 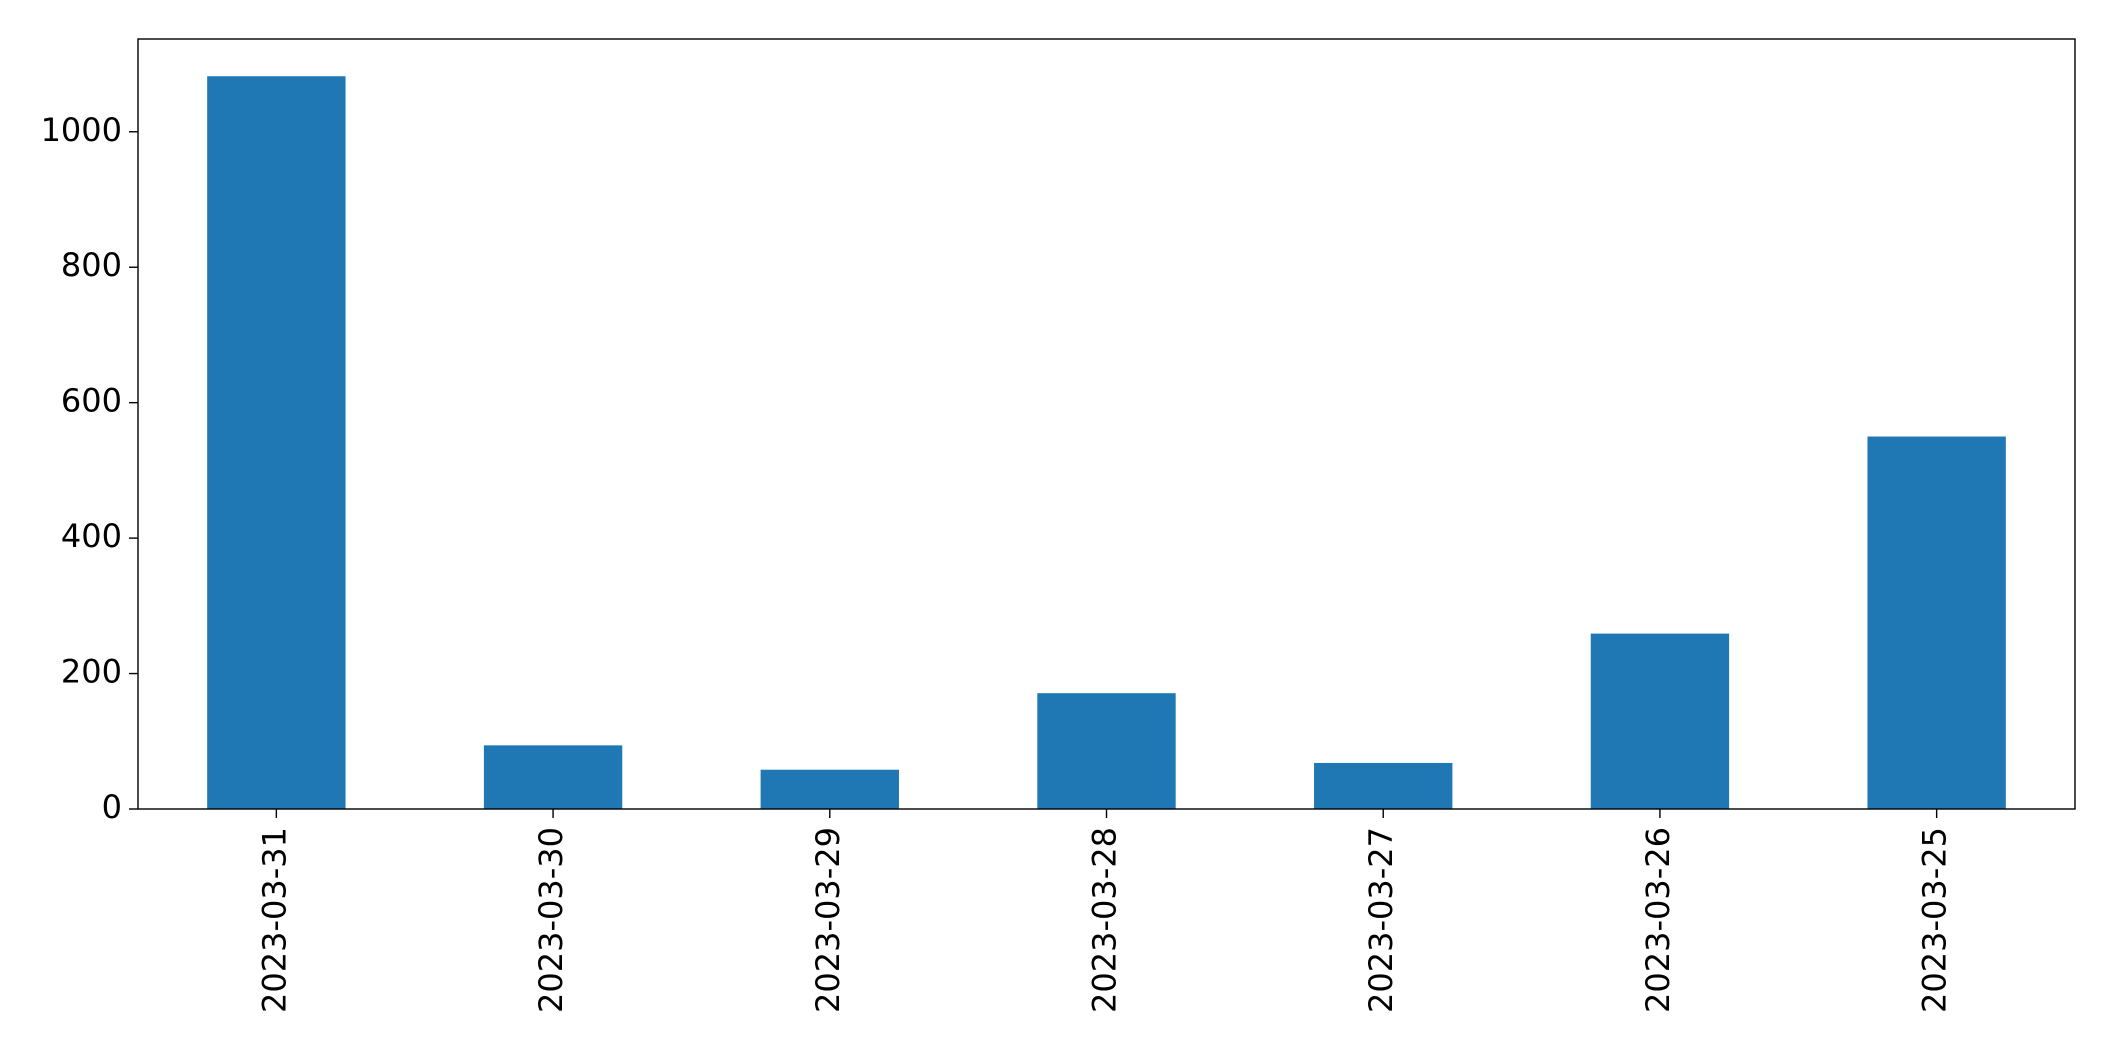 What do you see at coordinates (91, 401) in the screenshot?
I see `y-tick-label: 600` at bounding box center [91, 401].